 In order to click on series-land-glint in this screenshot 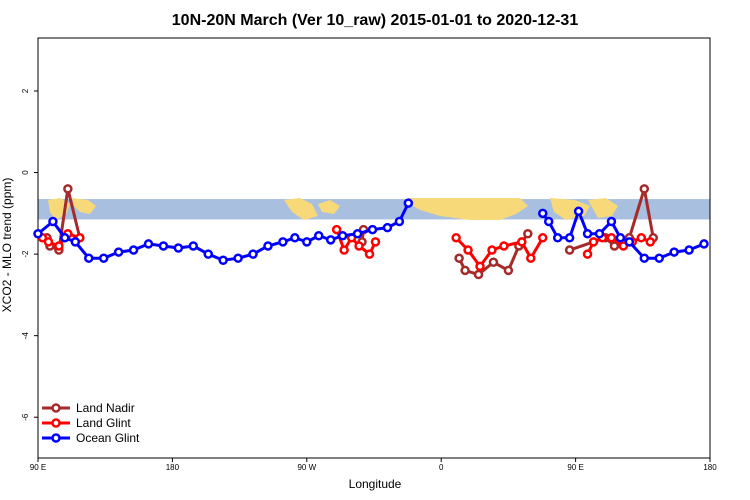, I will do `click(346, 248)`.